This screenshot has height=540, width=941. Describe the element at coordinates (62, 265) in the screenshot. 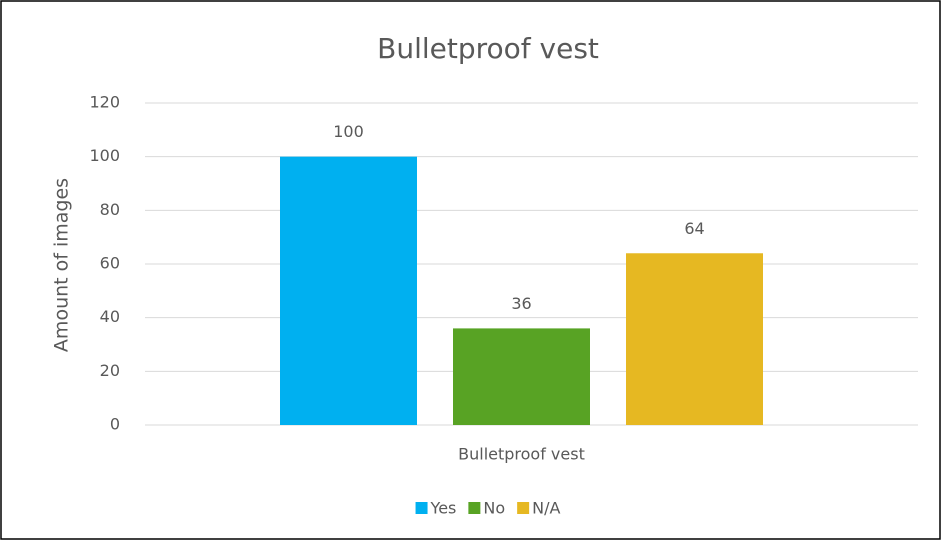

I see `y-axis-title: Amount of images` at that location.